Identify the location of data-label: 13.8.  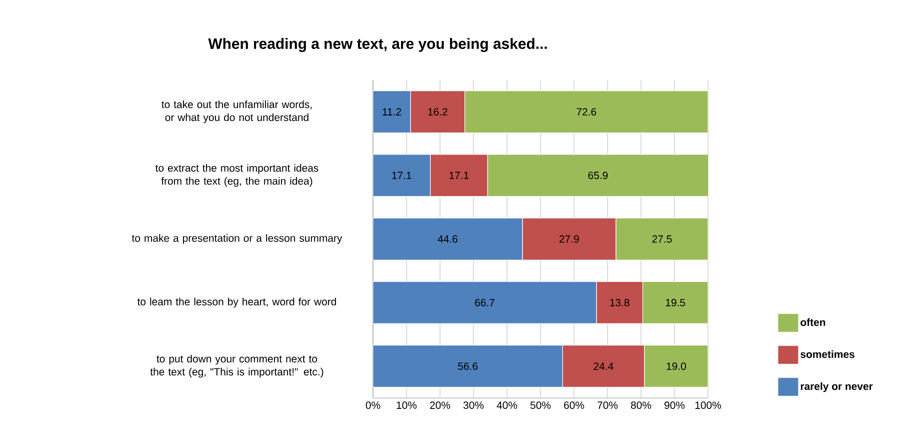
(620, 302).